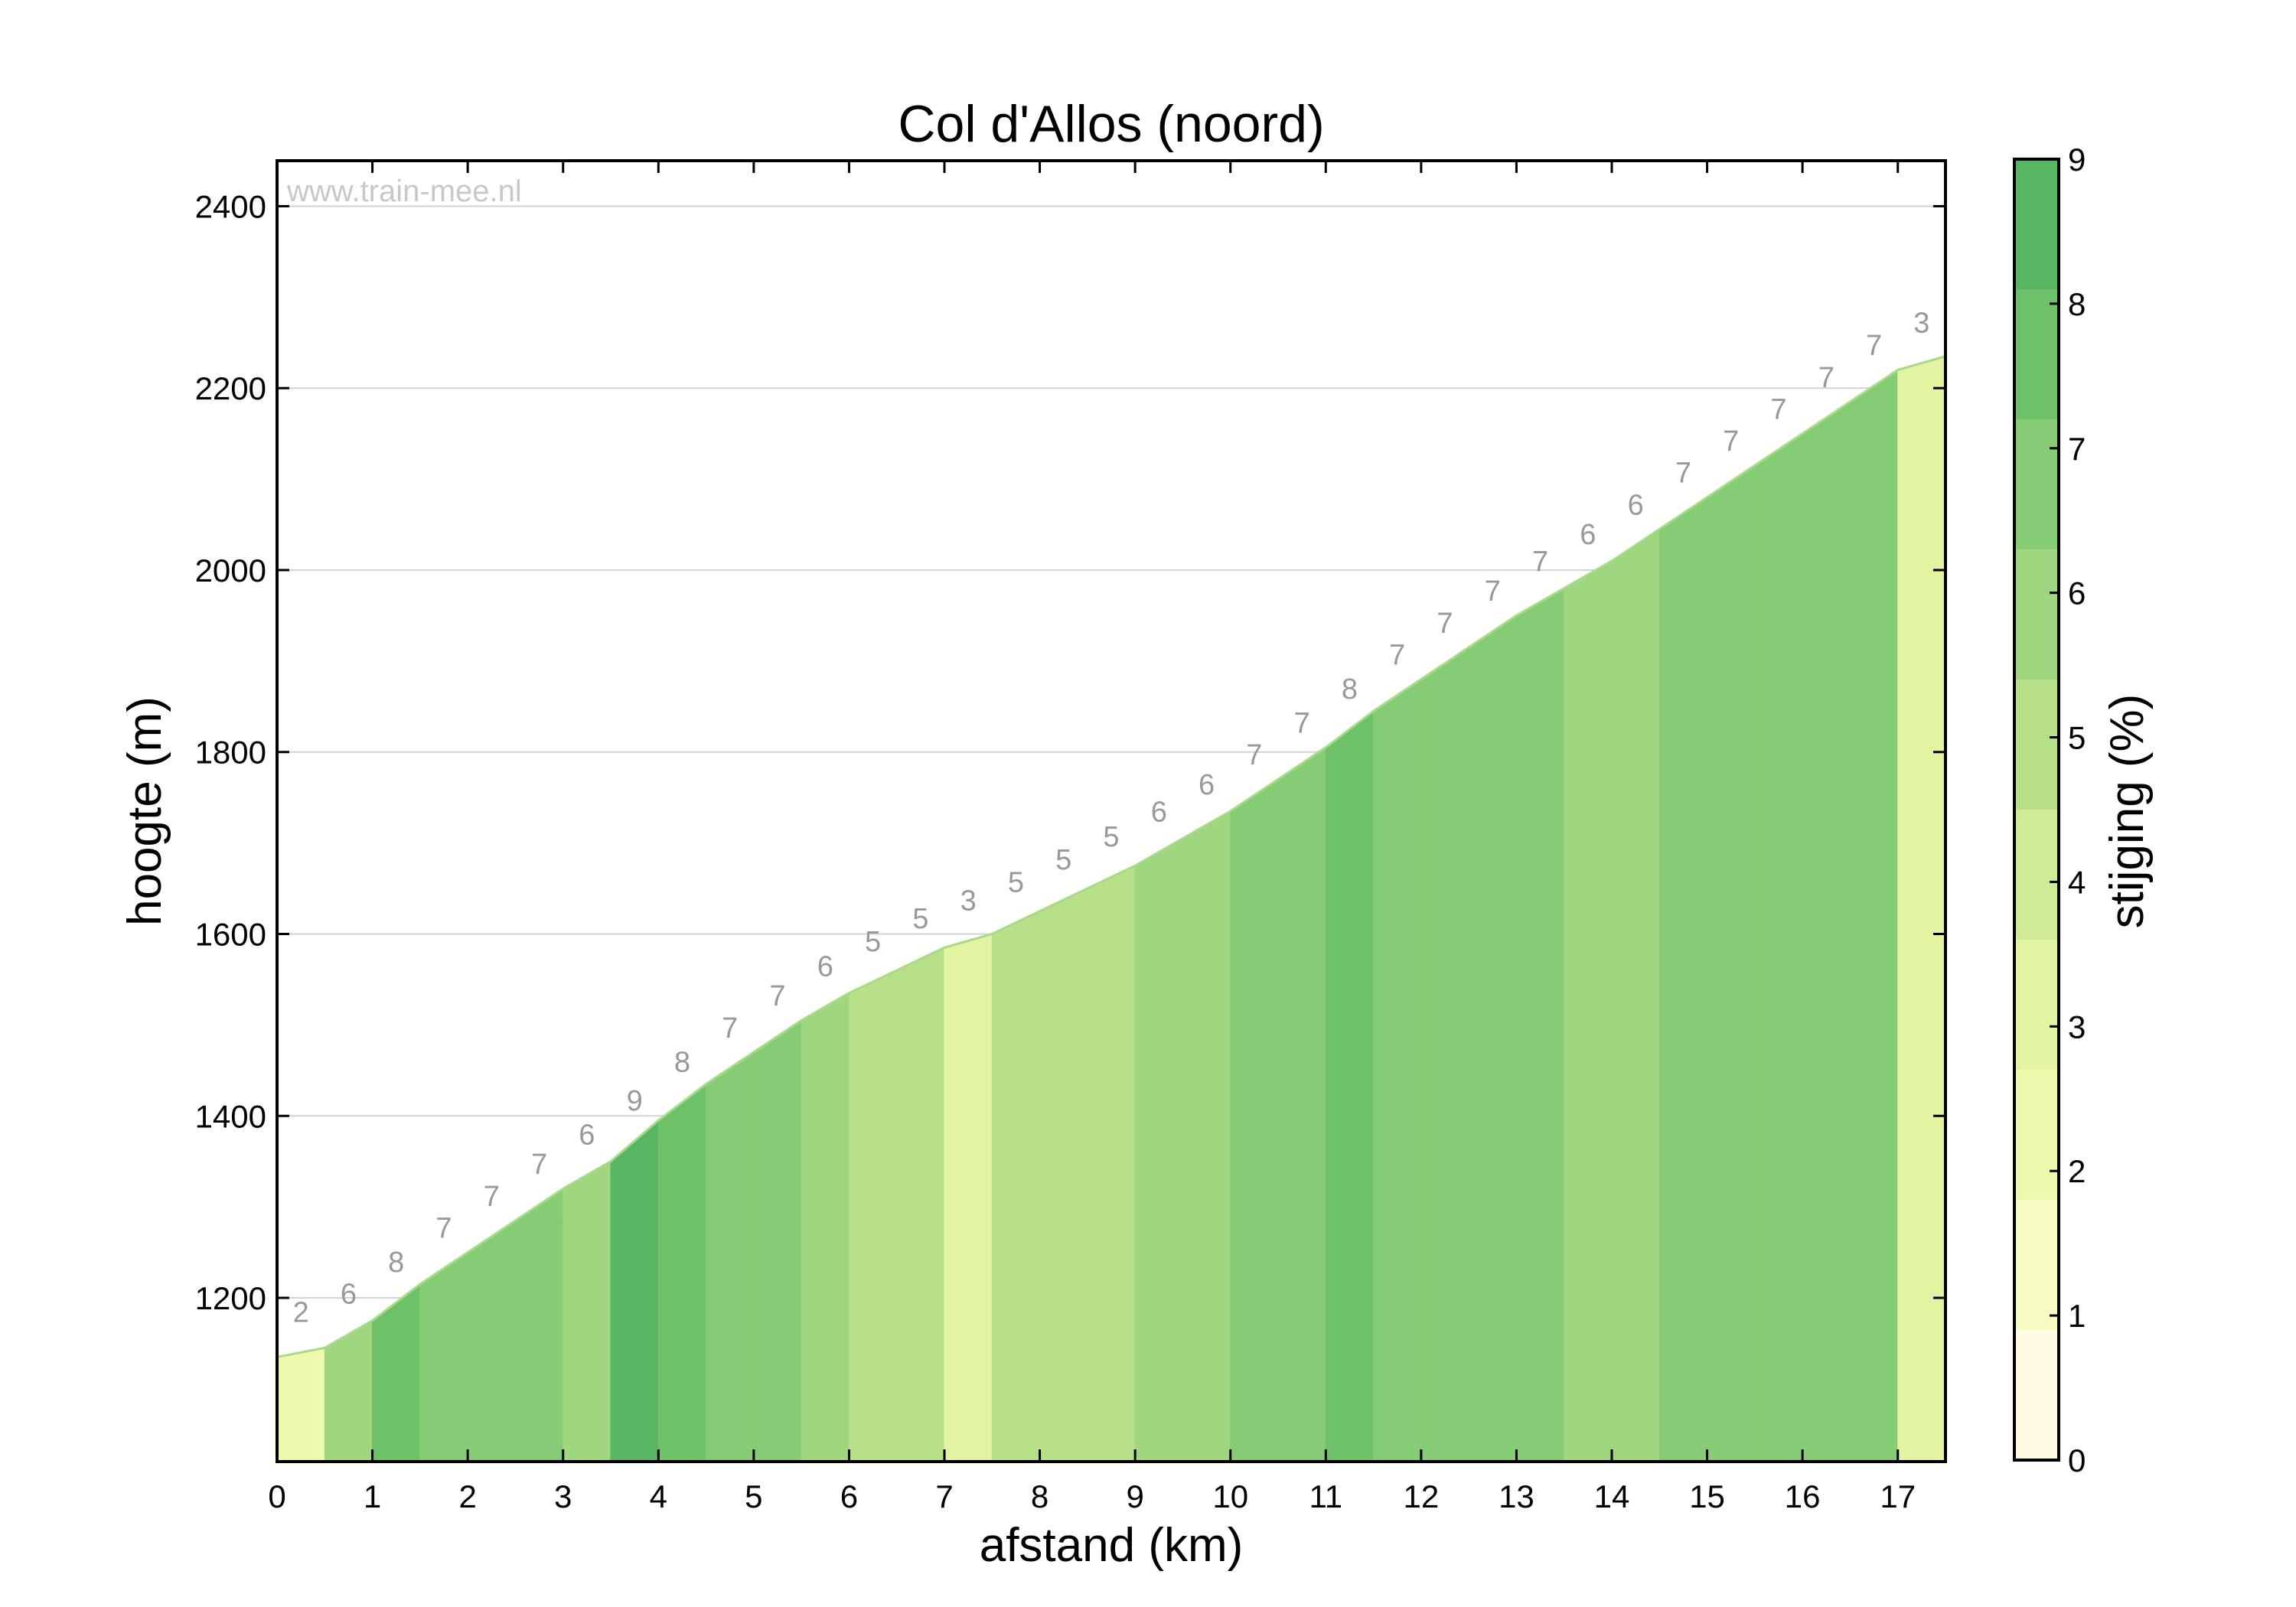  Describe the element at coordinates (1803, 1496) in the screenshot. I see `x-tick-label: 16` at that location.